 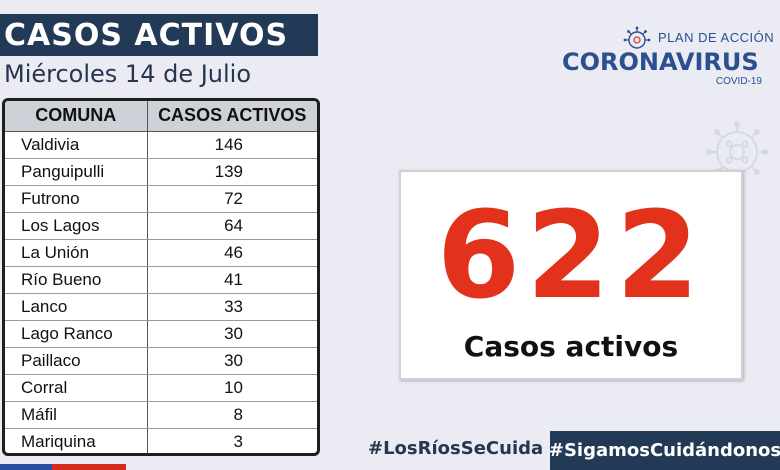 I want to click on virus-icon, so click(x=637, y=37).